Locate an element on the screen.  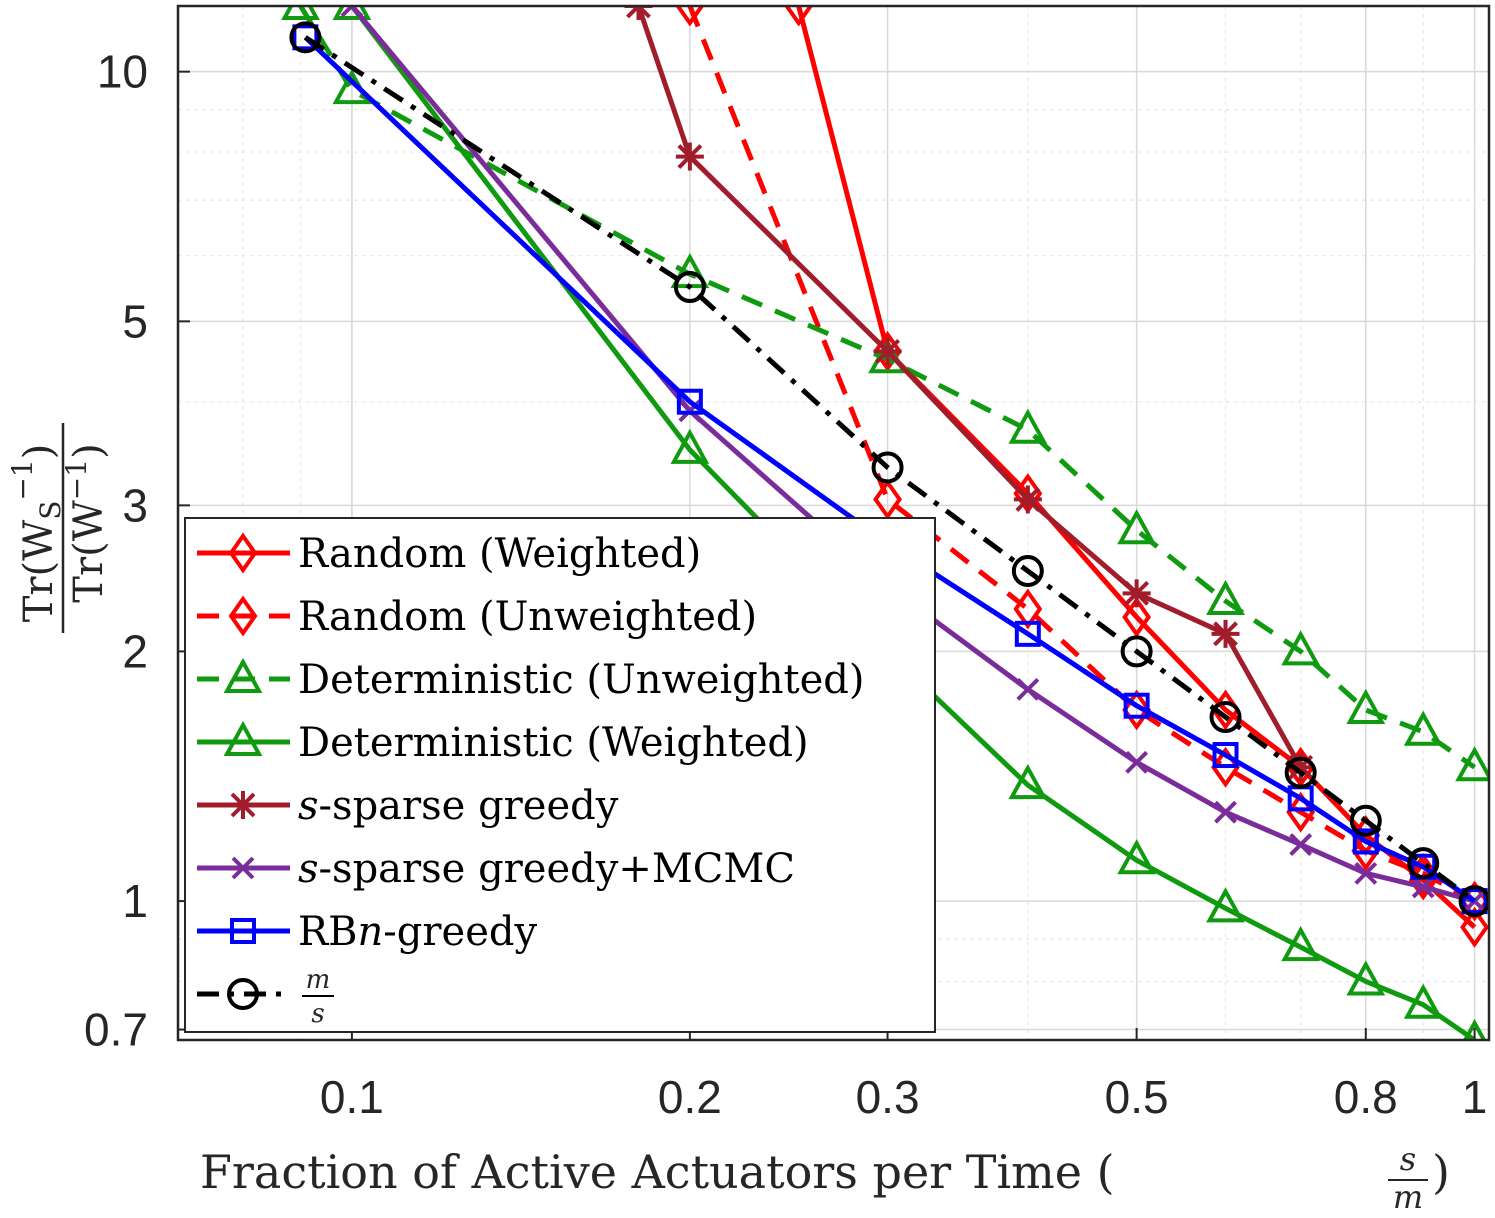
x-label-close: ) is located at coordinates (1441, 1172).